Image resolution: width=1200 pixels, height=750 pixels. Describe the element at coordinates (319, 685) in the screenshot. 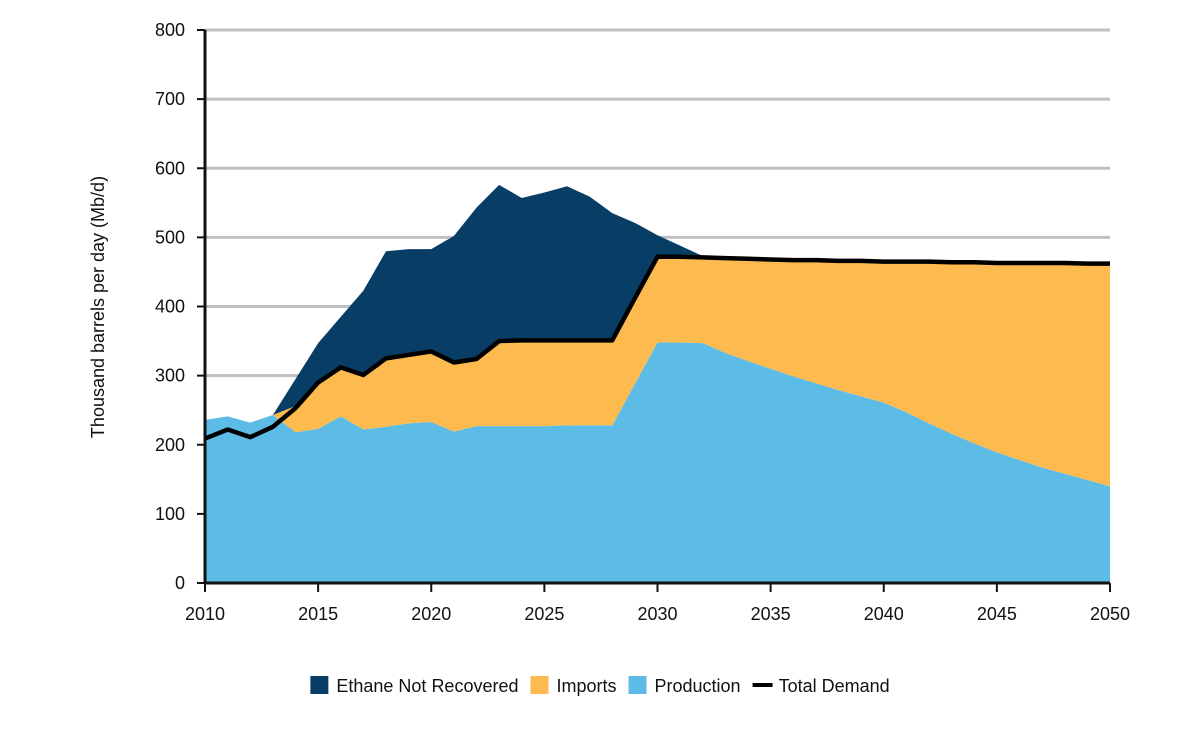

I see `legend-swatch-ethane-not-recovered` at that location.